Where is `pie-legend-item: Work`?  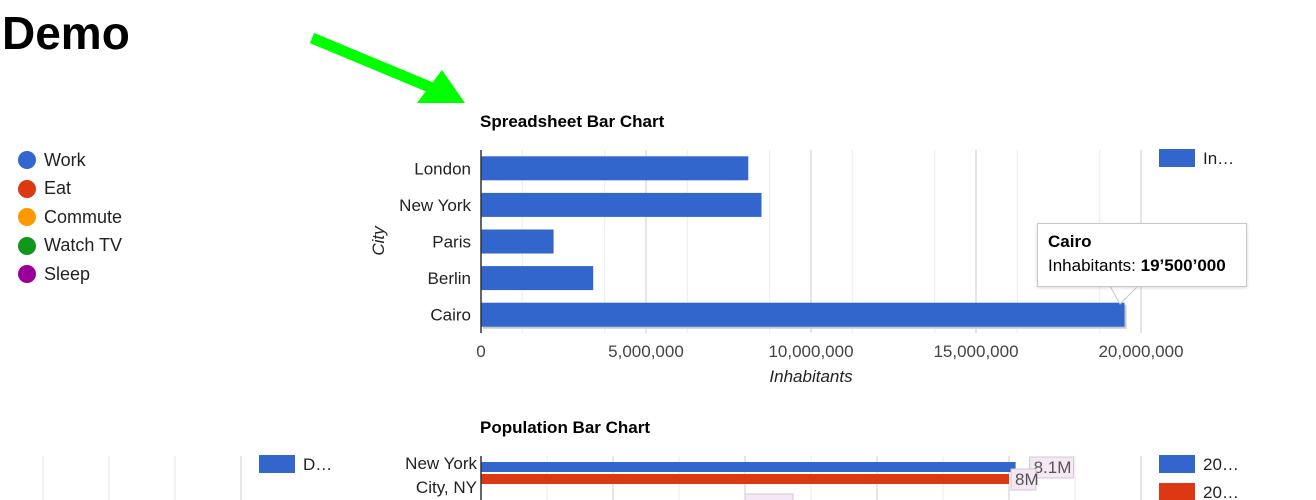
pie-legend-item: Work is located at coordinates (70, 160).